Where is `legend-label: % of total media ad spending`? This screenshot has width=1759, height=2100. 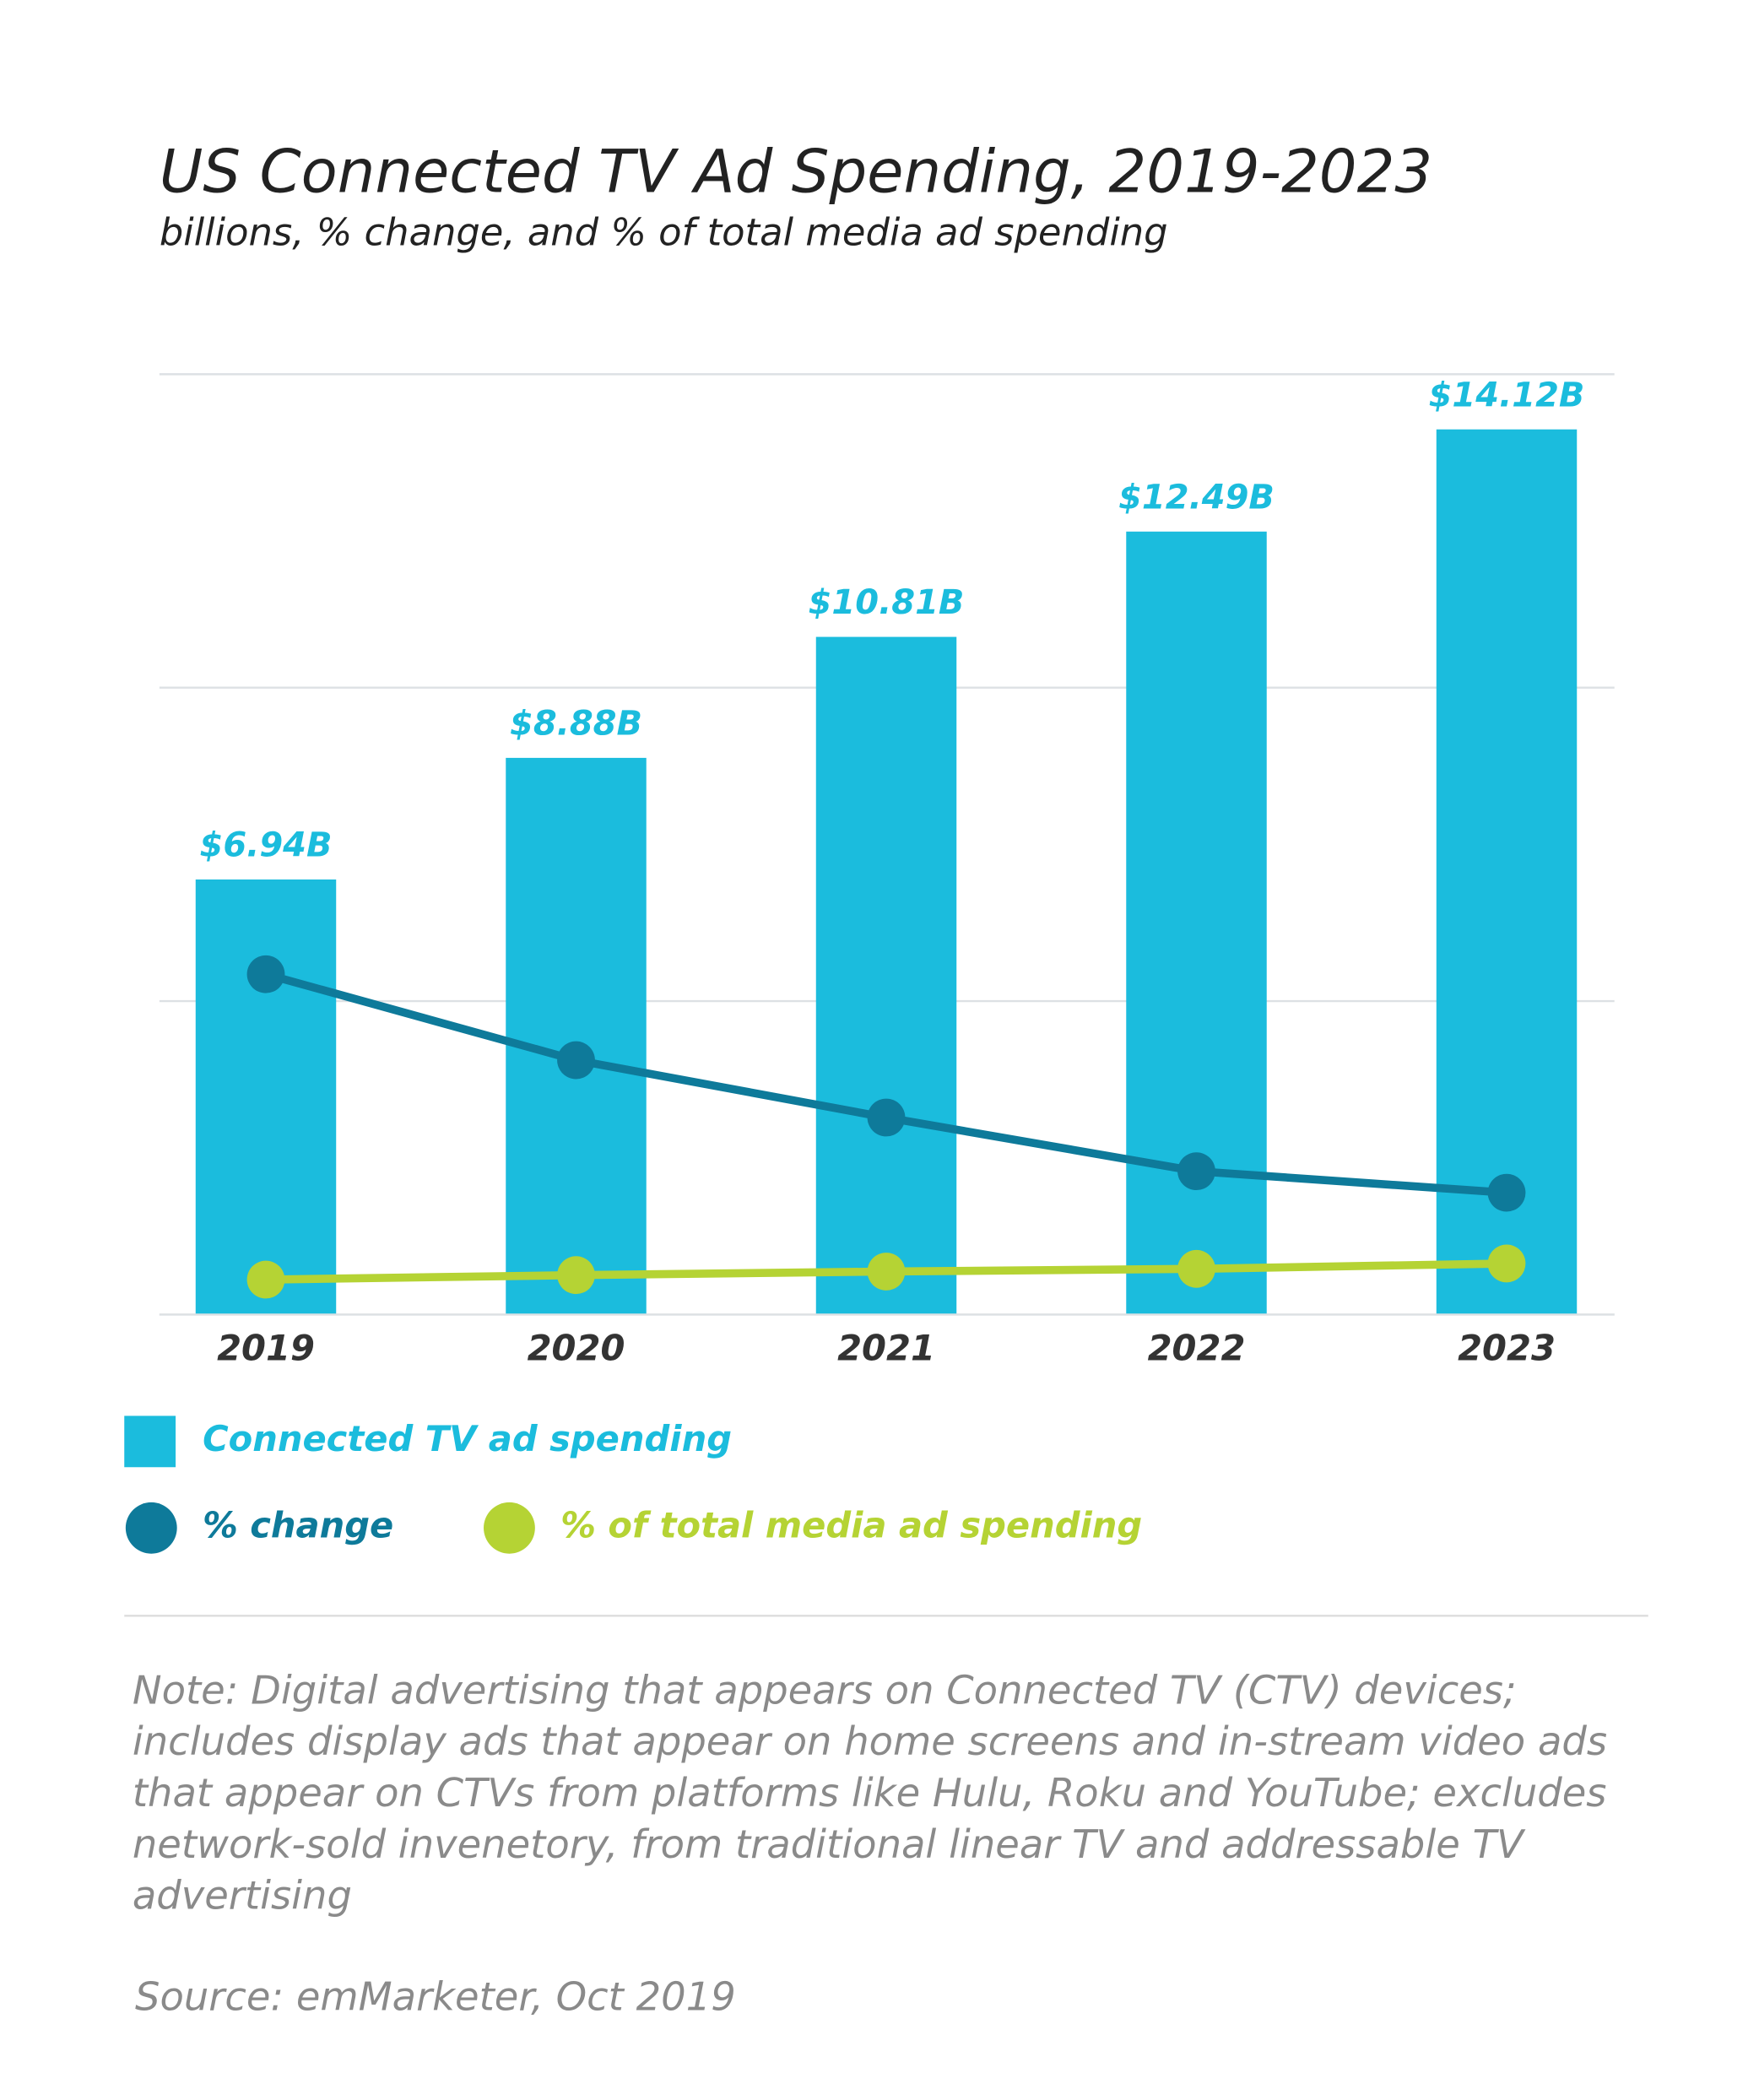
legend-label: % of total media ad spending is located at coordinates (851, 1524).